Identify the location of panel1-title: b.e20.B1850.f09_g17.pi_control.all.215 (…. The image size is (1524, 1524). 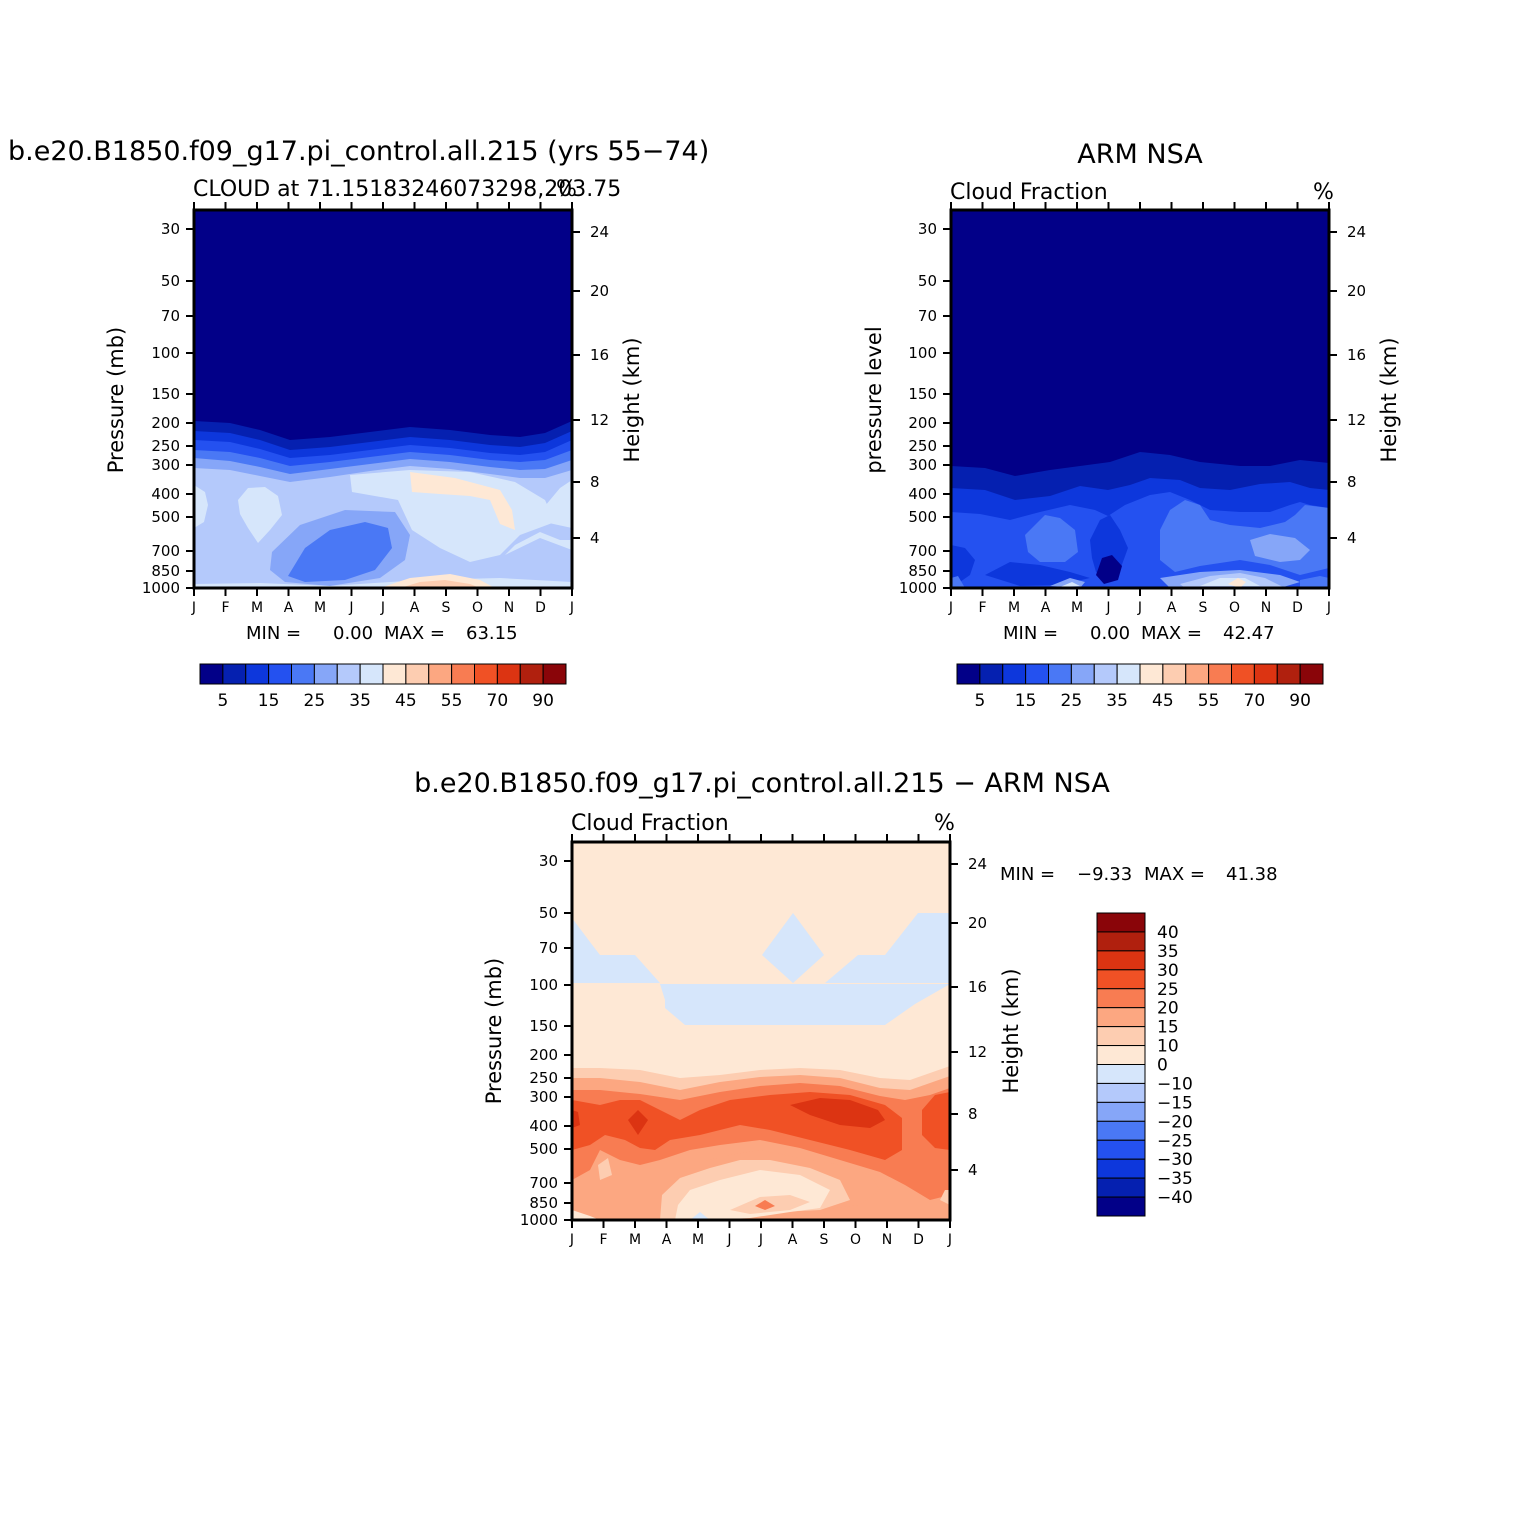
(358, 151).